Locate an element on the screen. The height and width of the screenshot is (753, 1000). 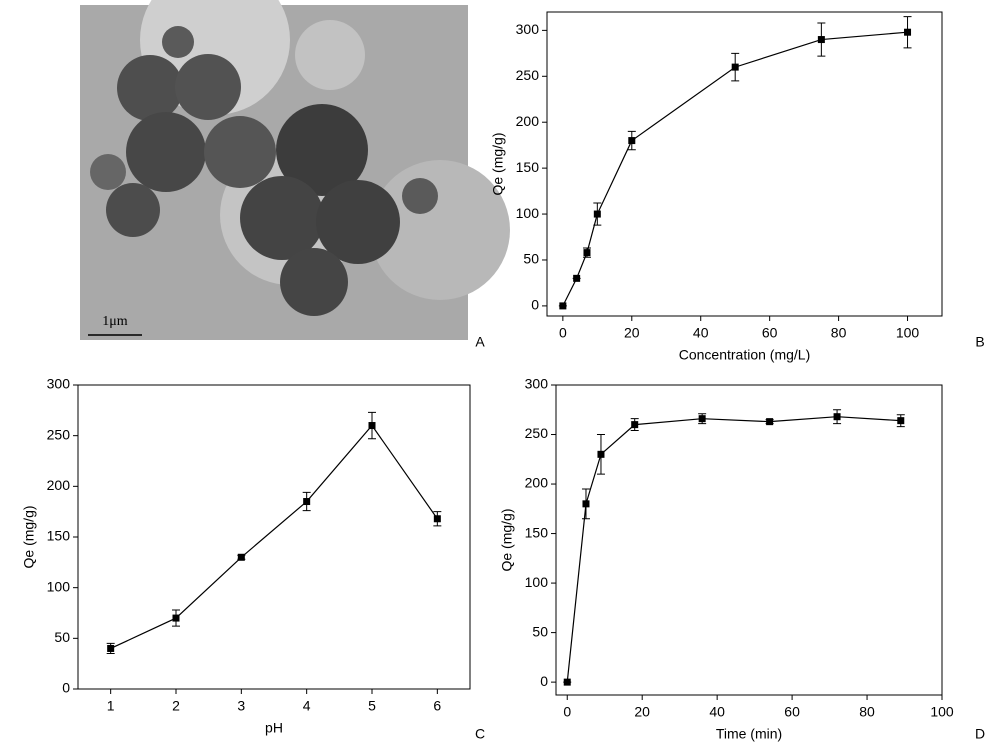
panel-label: B is located at coordinates (979, 342).